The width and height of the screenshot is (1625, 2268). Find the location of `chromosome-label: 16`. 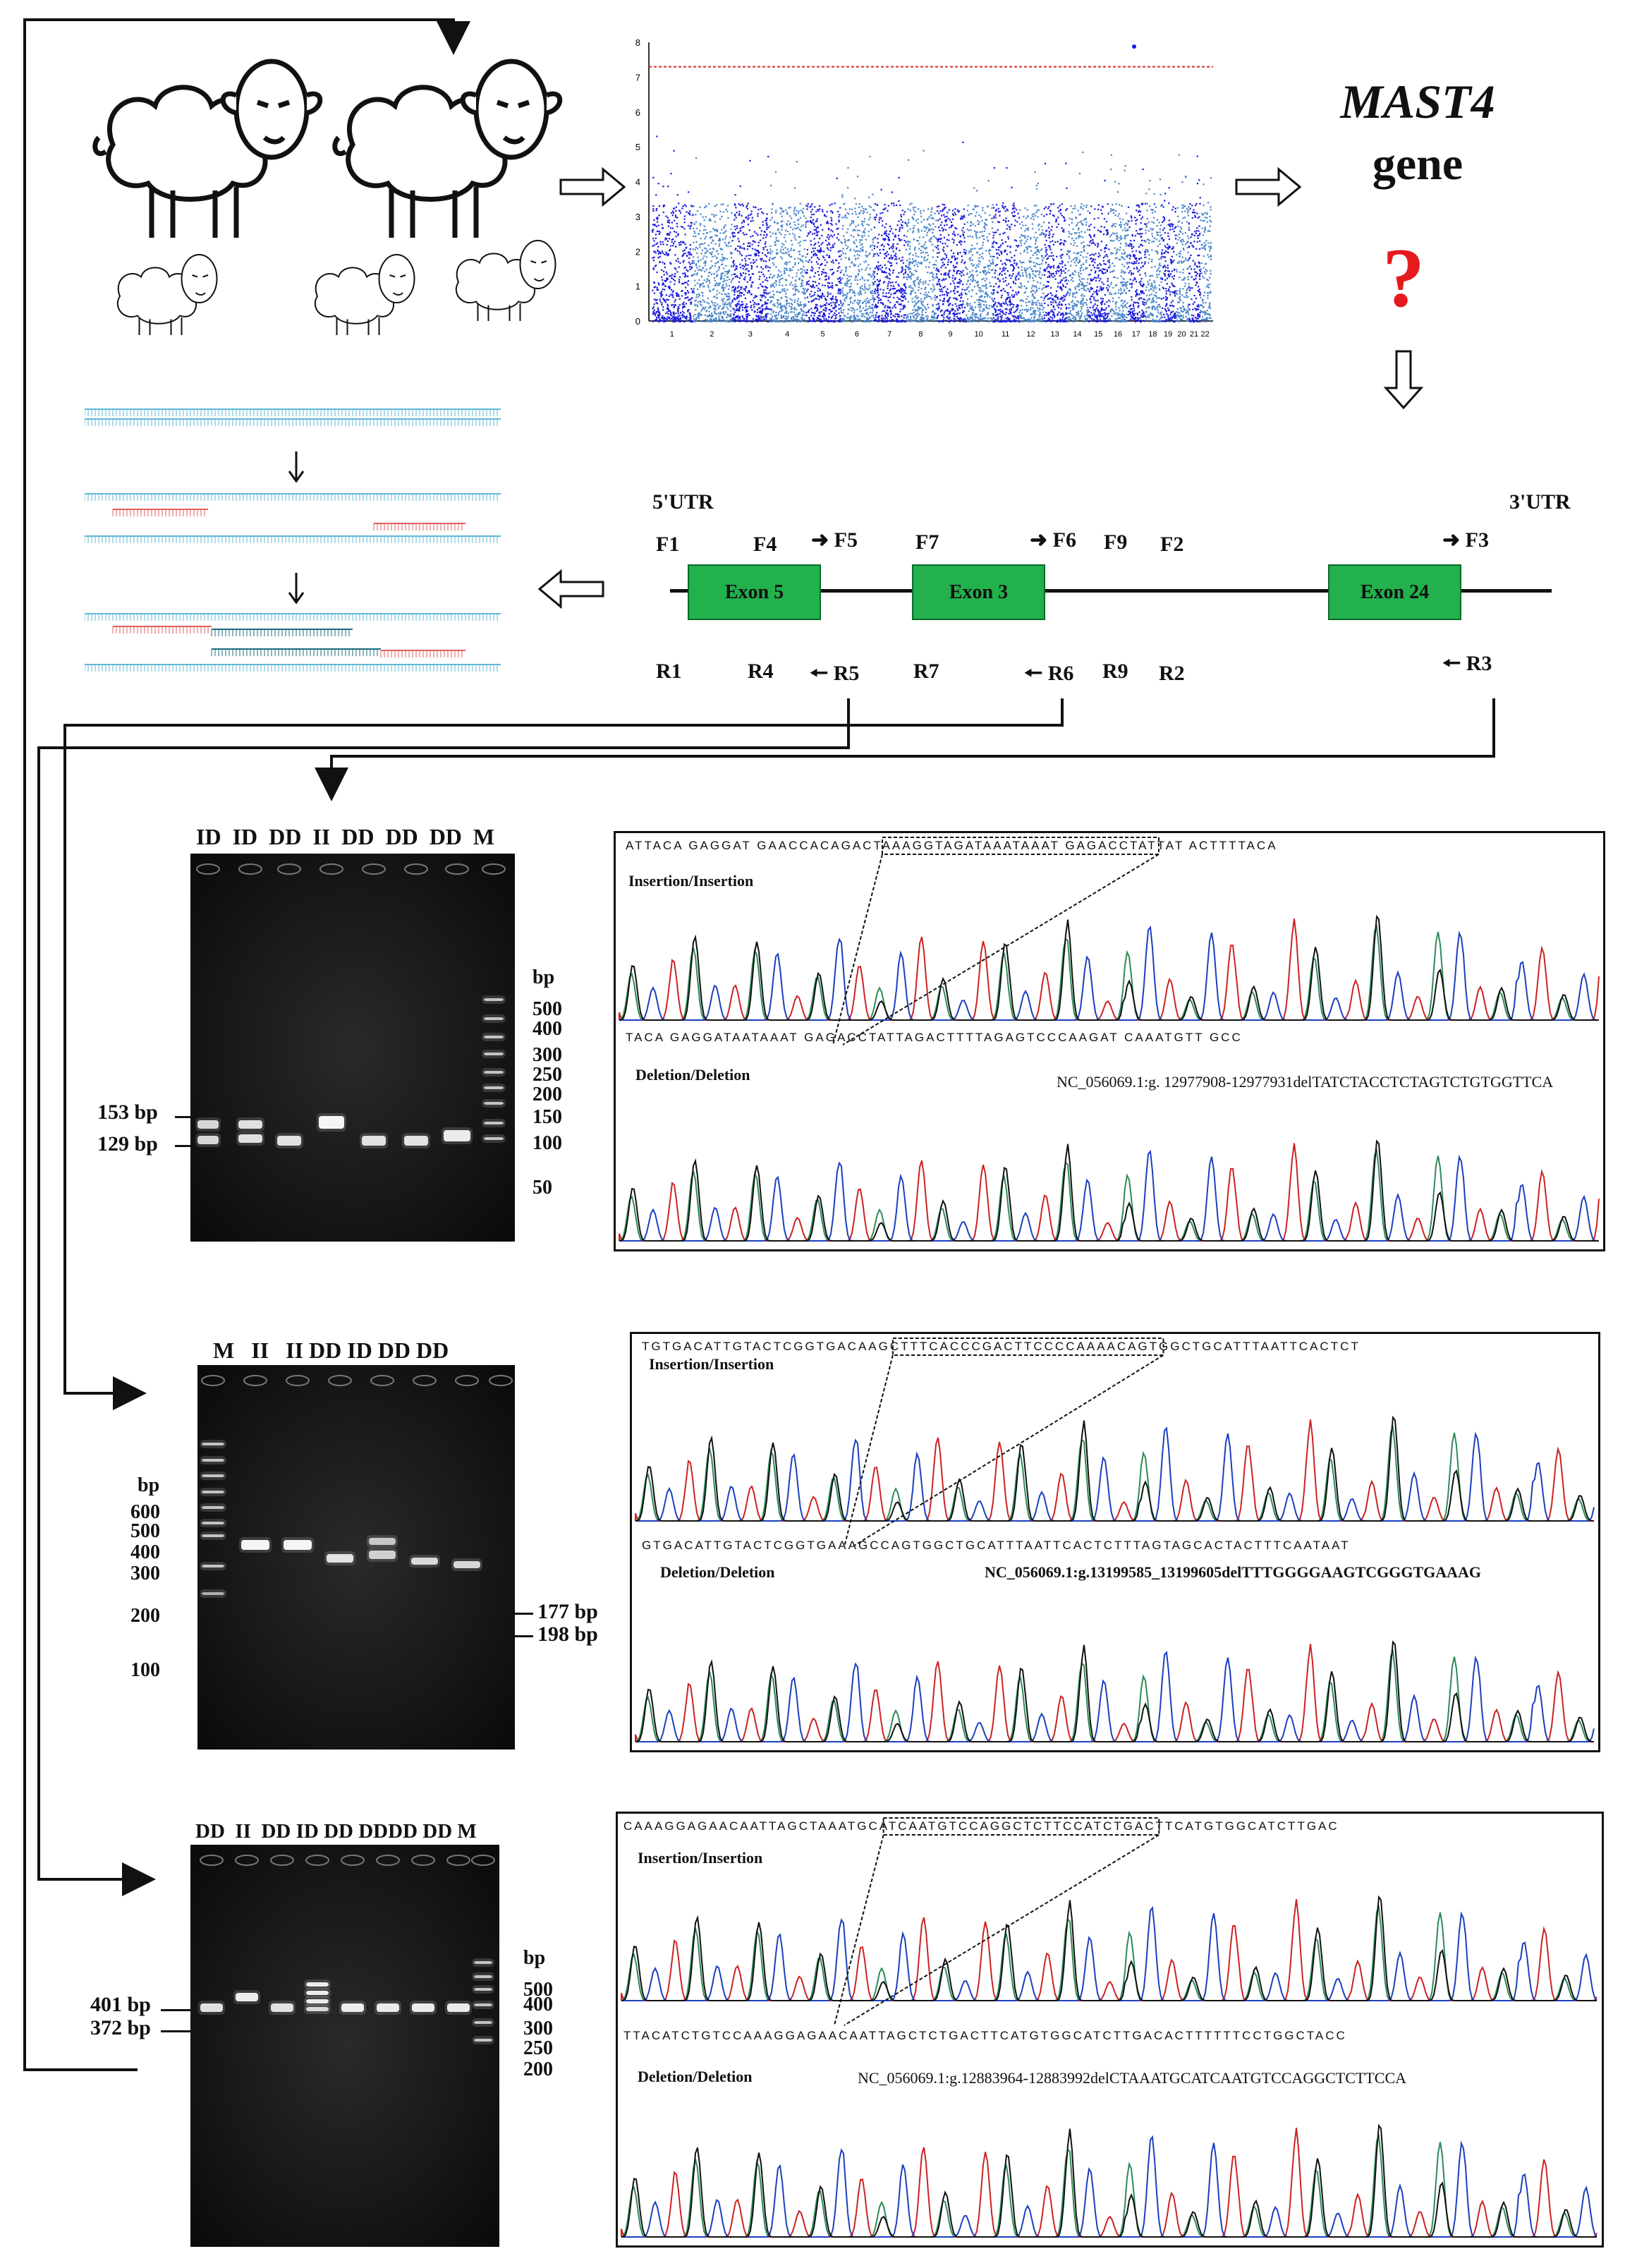

chromosome-label: 16 is located at coordinates (1118, 334).